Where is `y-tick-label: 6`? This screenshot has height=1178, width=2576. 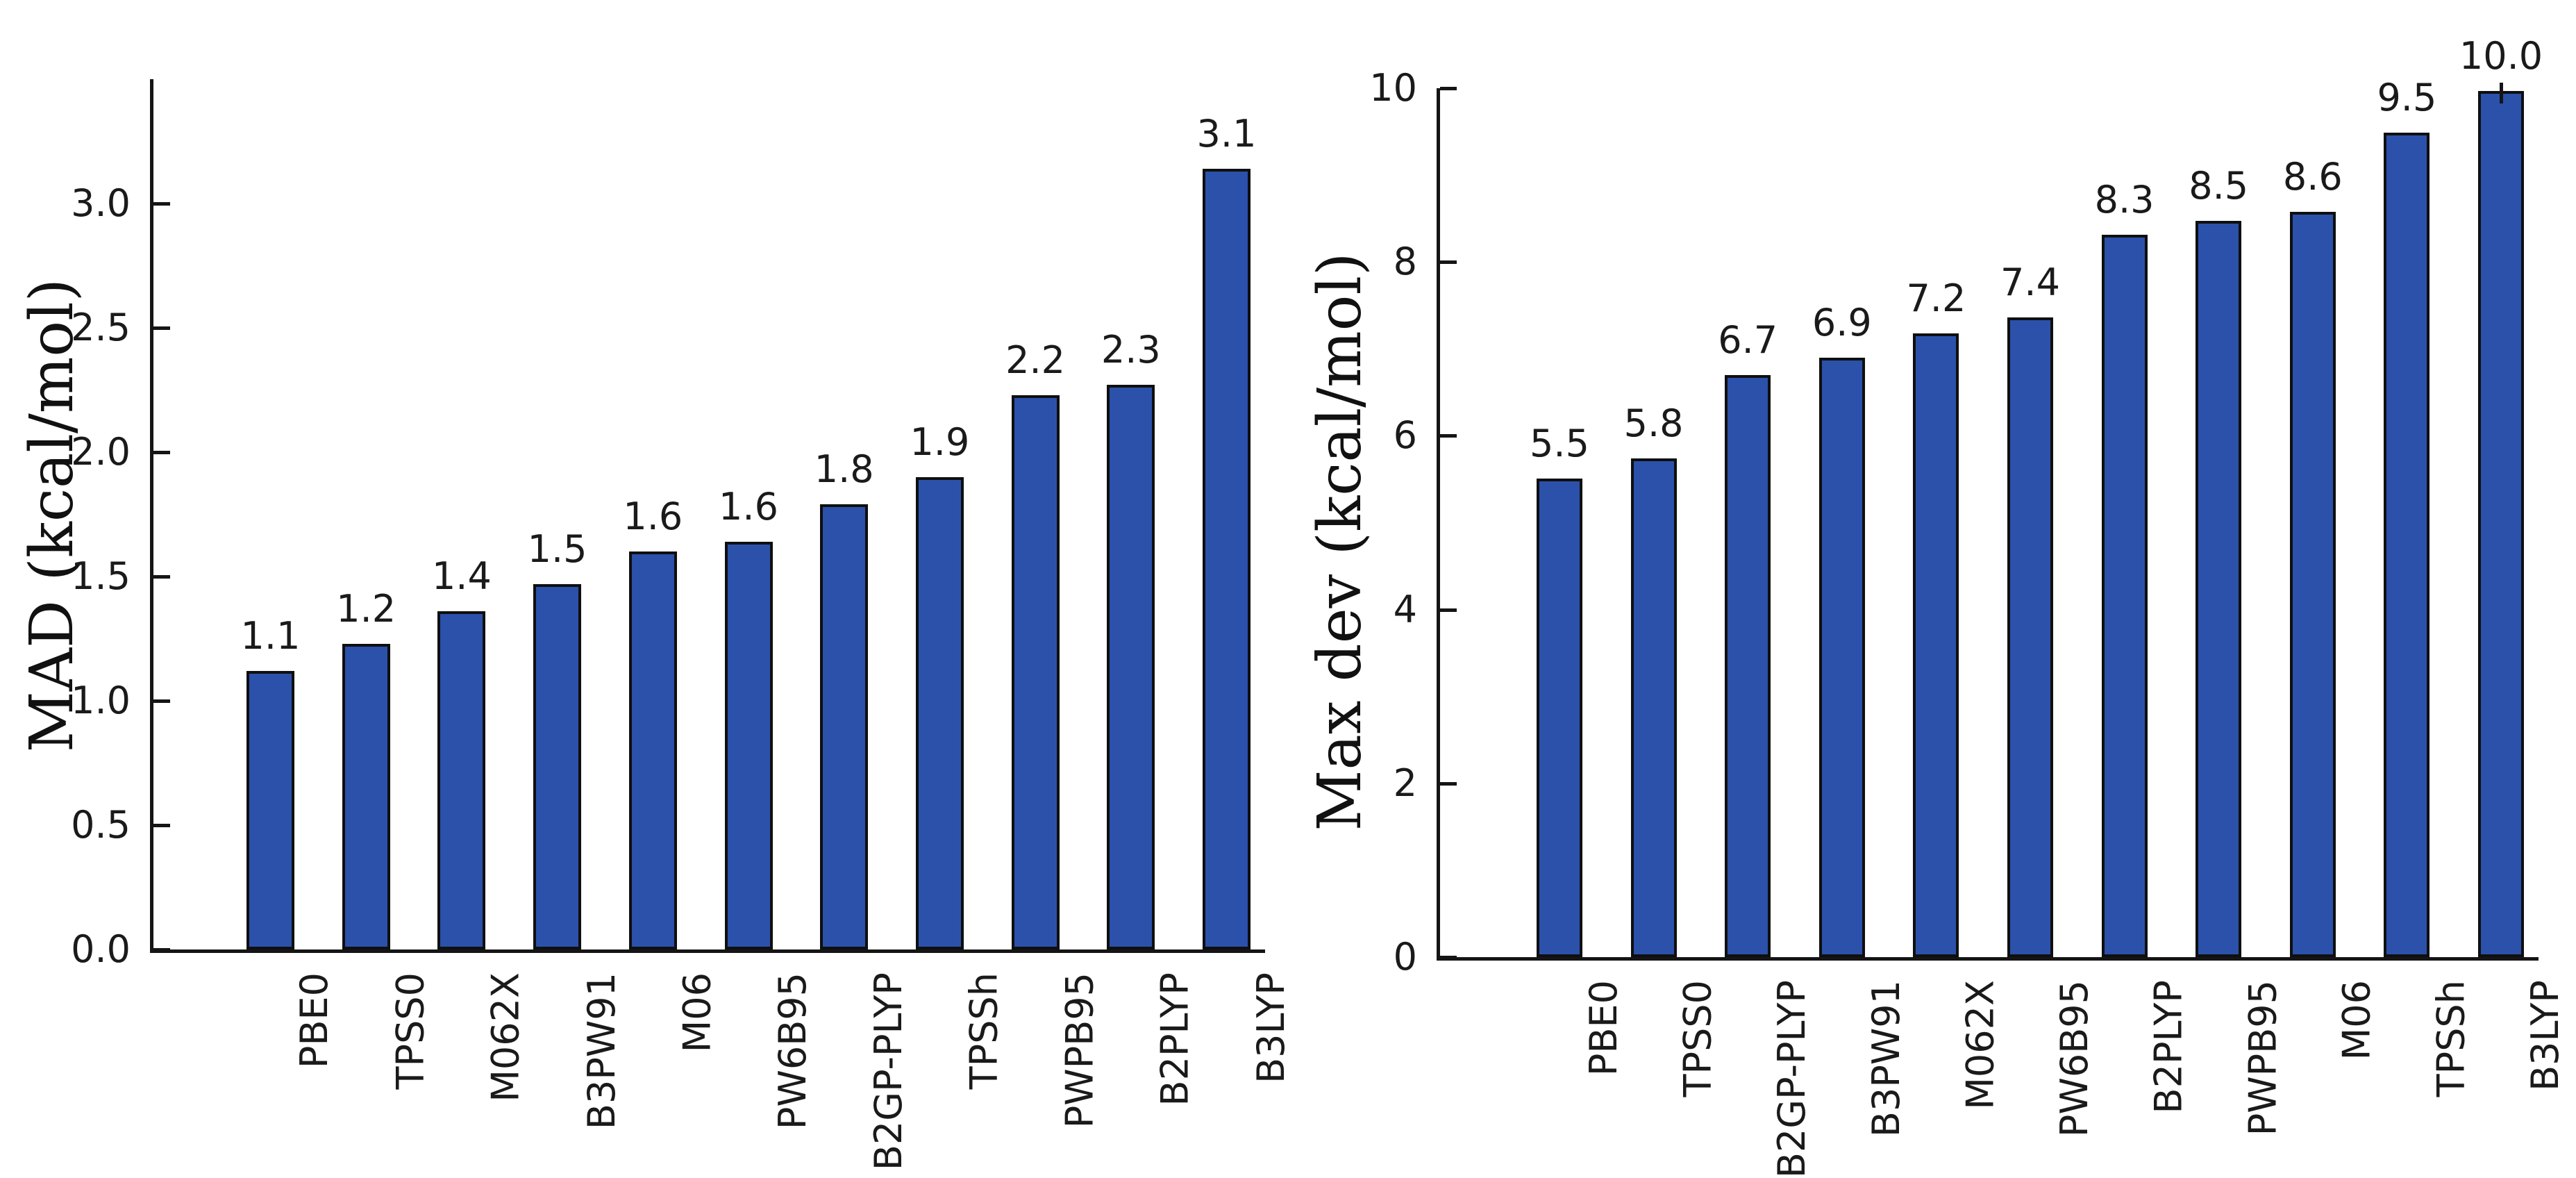 y-tick-label: 6 is located at coordinates (1405, 435).